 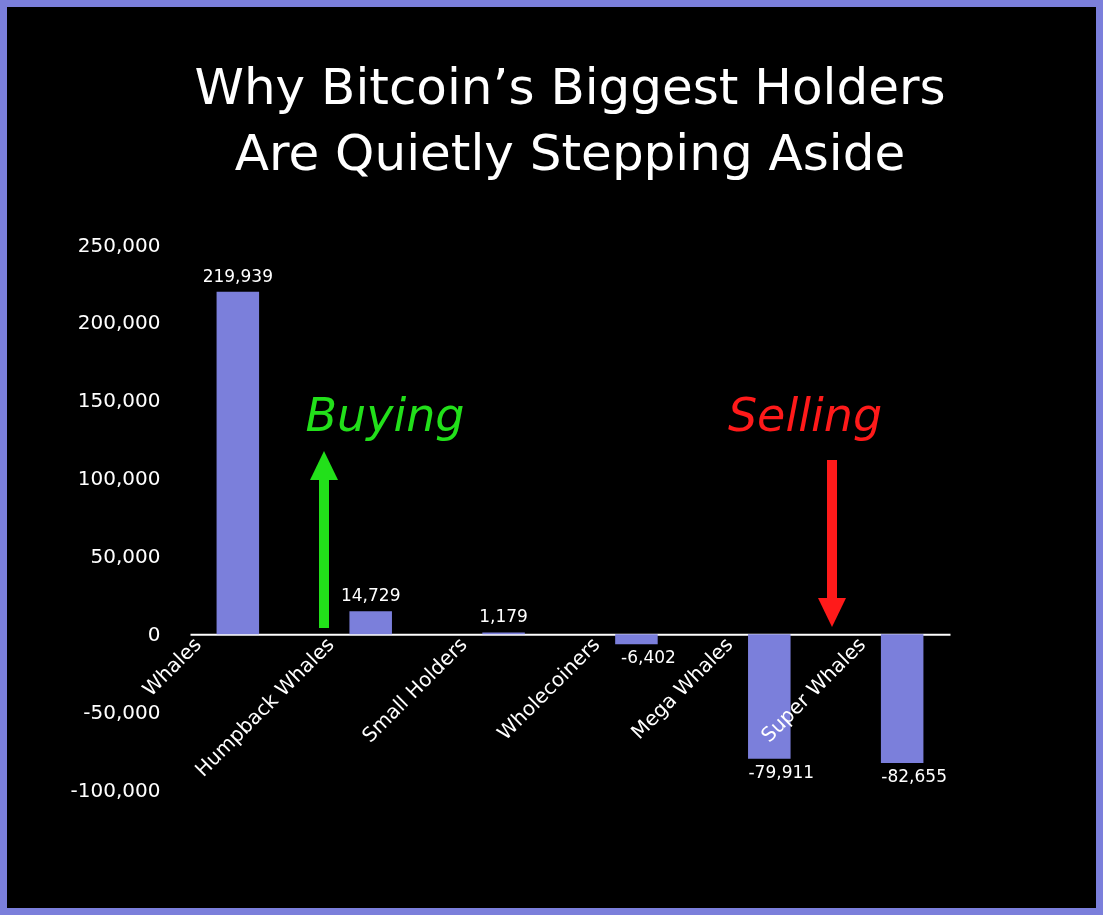 What do you see at coordinates (119, 400) in the screenshot?
I see `y-tick-label: 150,000` at bounding box center [119, 400].